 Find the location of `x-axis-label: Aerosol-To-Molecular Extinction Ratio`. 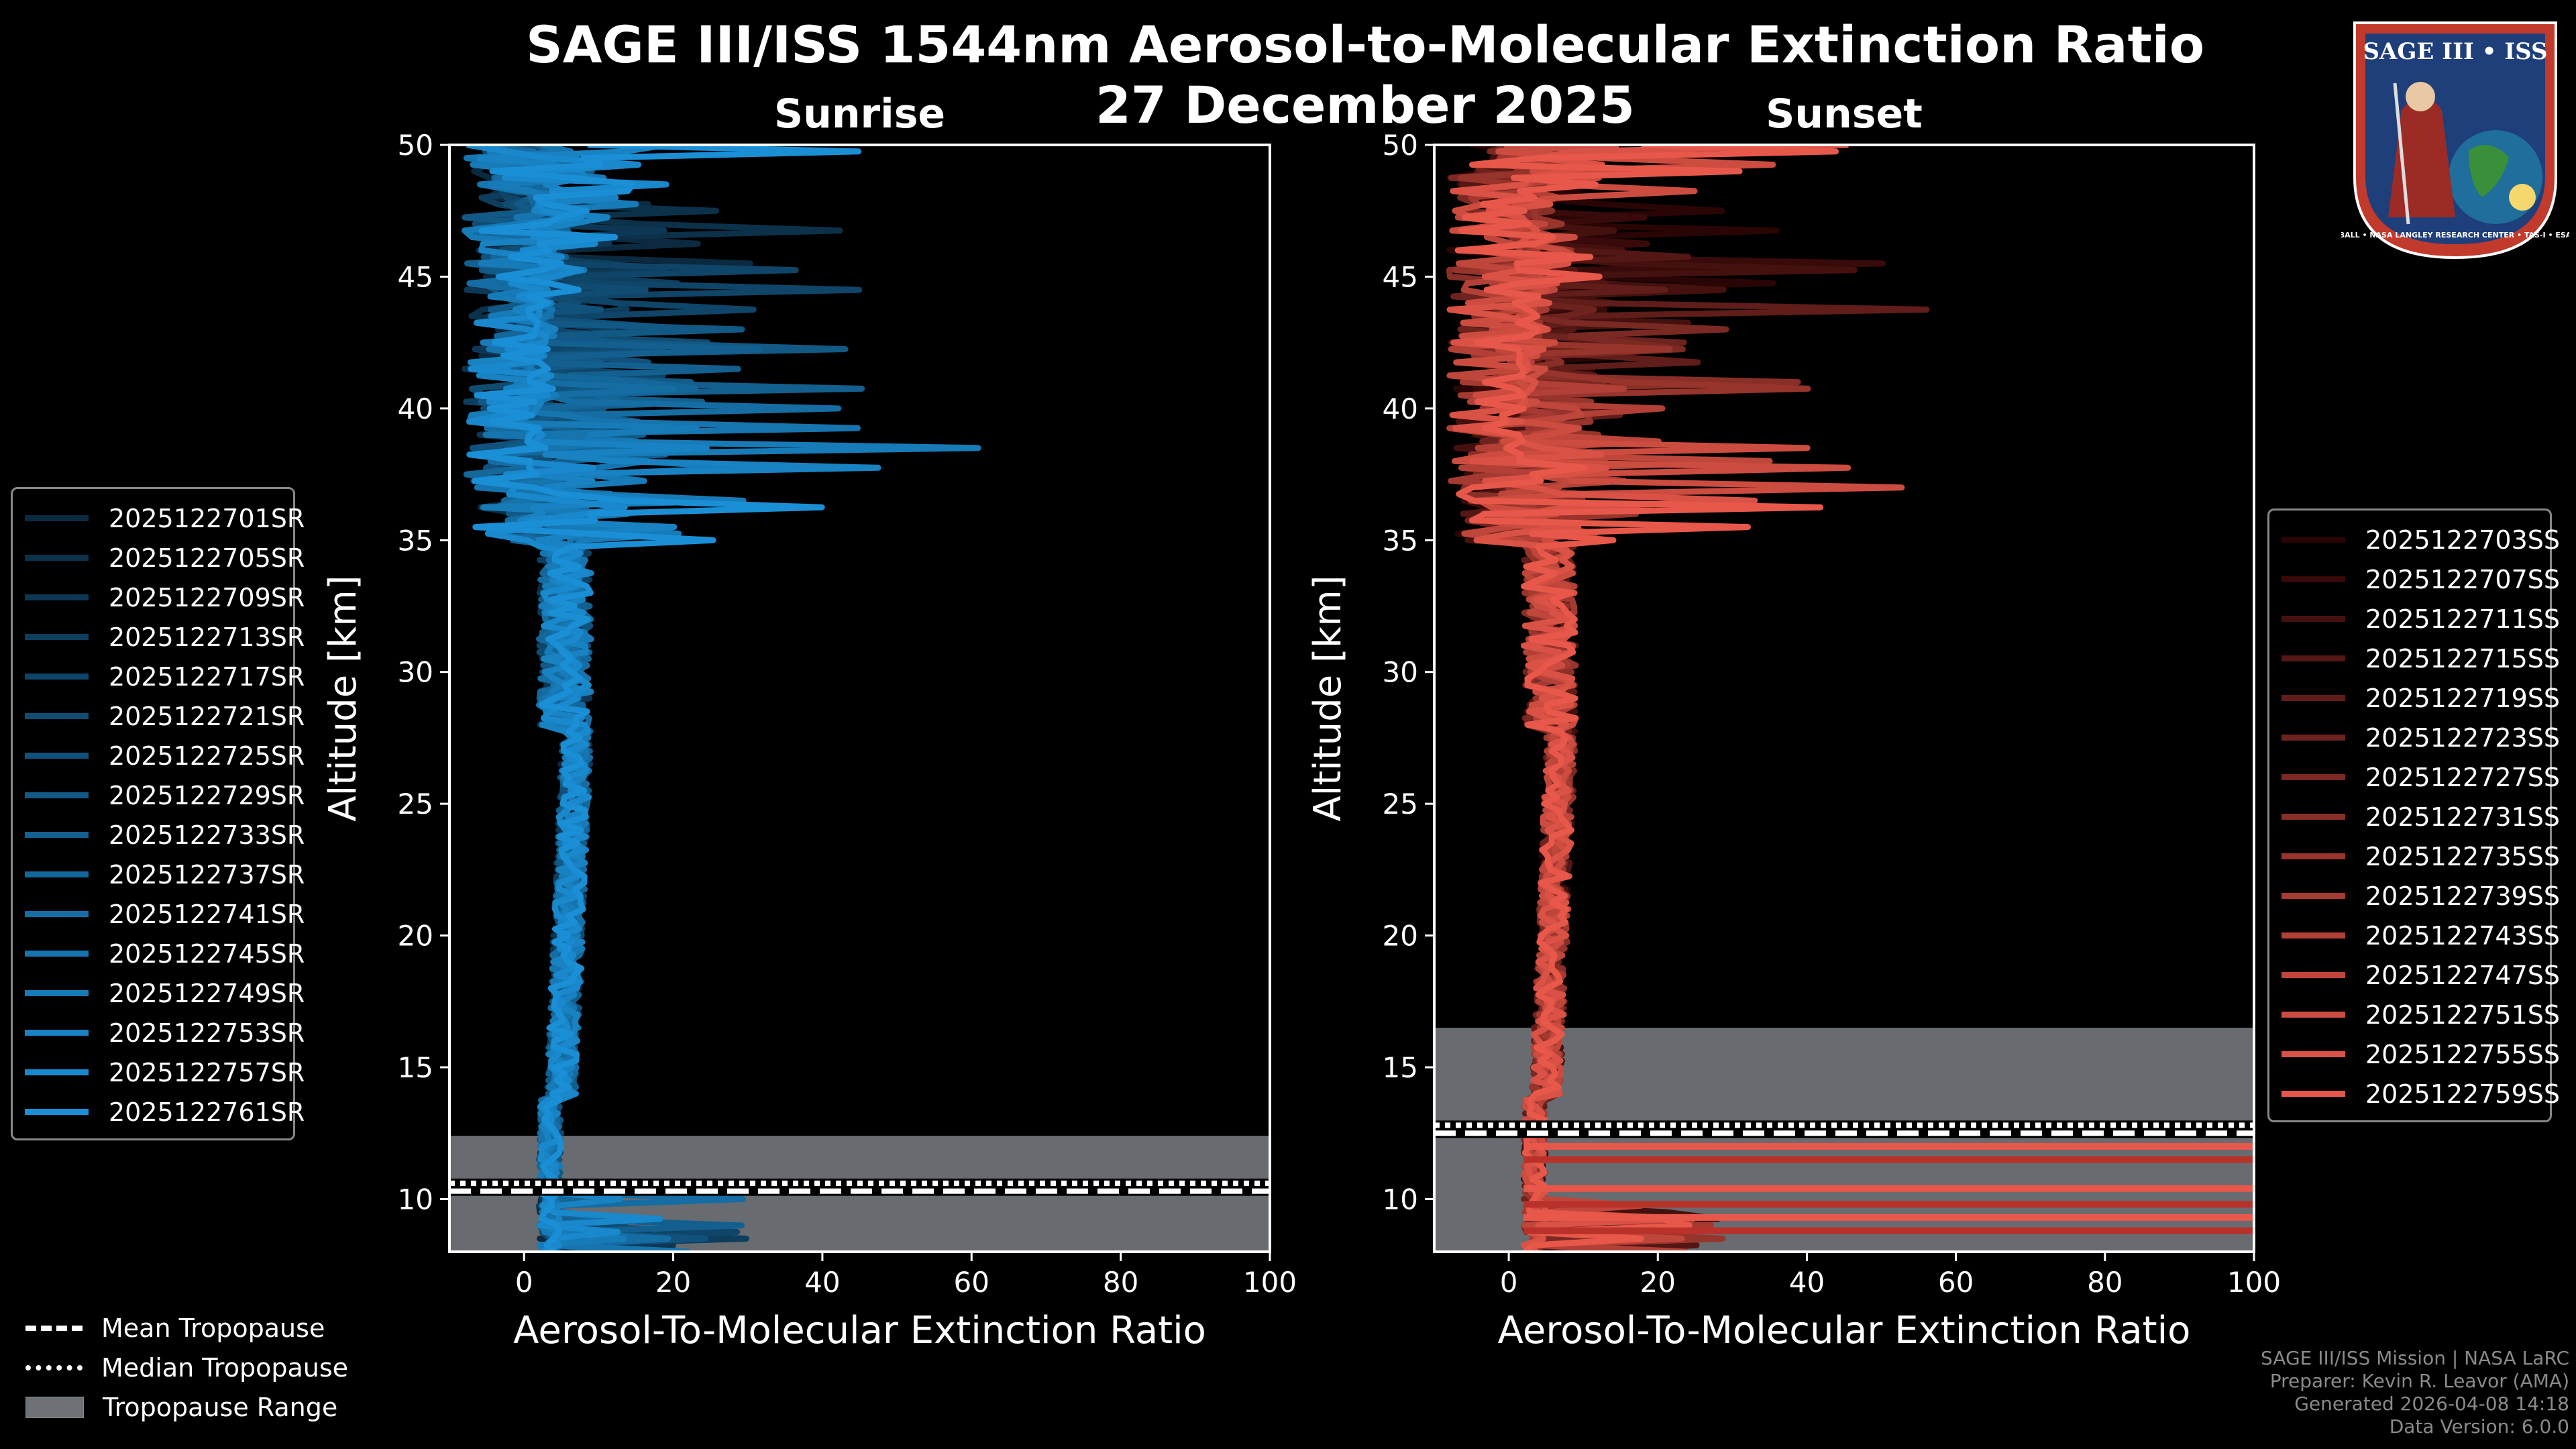

x-axis-label: Aerosol-To-Molecular Extinction Ratio is located at coordinates (859, 1330).